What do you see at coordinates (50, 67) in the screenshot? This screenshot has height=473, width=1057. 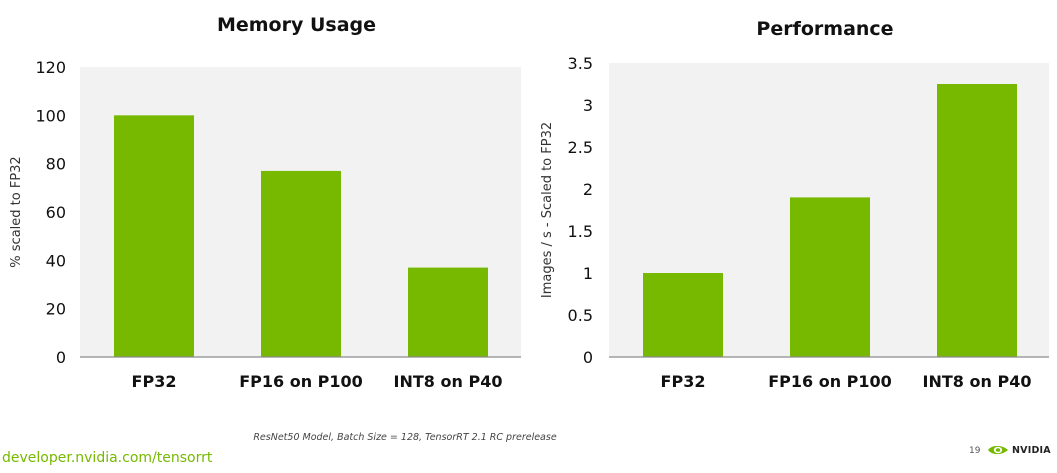 I see `y-tick-label: 120` at bounding box center [50, 67].